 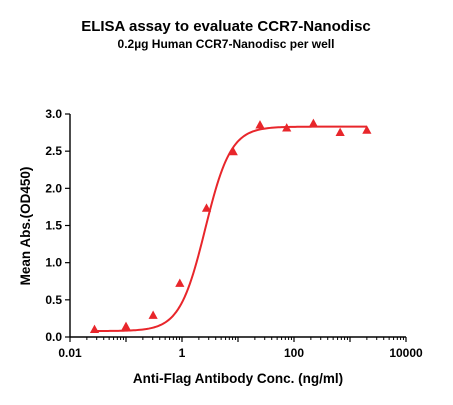 I want to click on y-tick-label: 0.5, so click(x=53, y=300).